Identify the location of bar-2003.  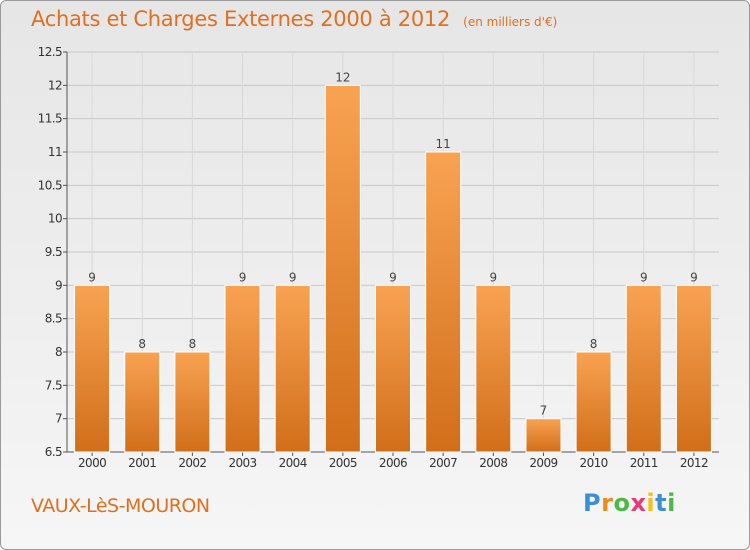
(242, 368).